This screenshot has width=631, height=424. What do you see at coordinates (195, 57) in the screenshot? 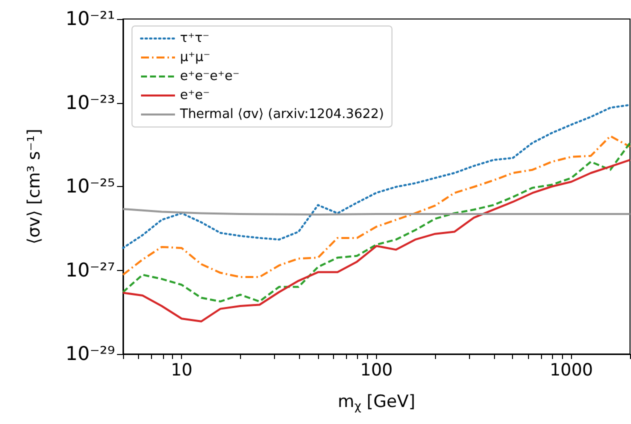
I see `legend-label: μ⁺μ⁻` at bounding box center [195, 57].